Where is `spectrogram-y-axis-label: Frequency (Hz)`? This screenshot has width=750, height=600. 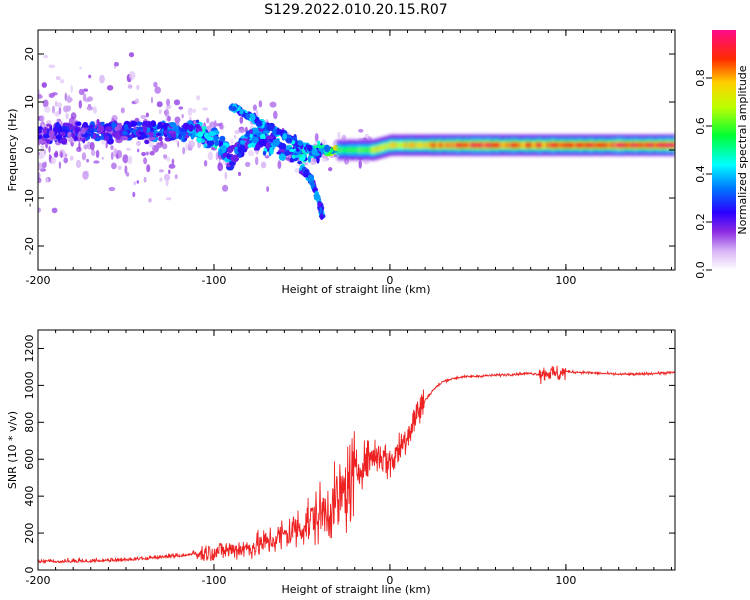
spectrogram-y-axis-label: Frequency (Hz) is located at coordinates (12, 150).